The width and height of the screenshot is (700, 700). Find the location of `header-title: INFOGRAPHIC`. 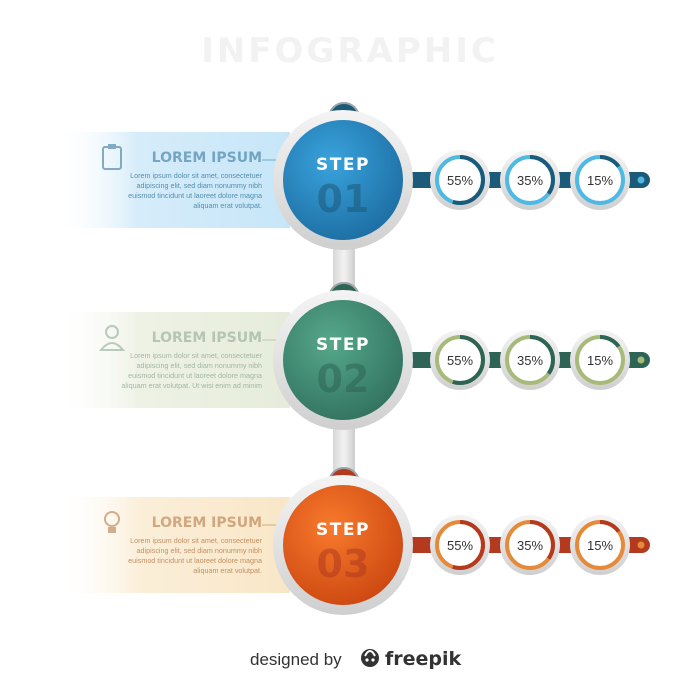

header-title: INFOGRAPHIC is located at coordinates (350, 51).